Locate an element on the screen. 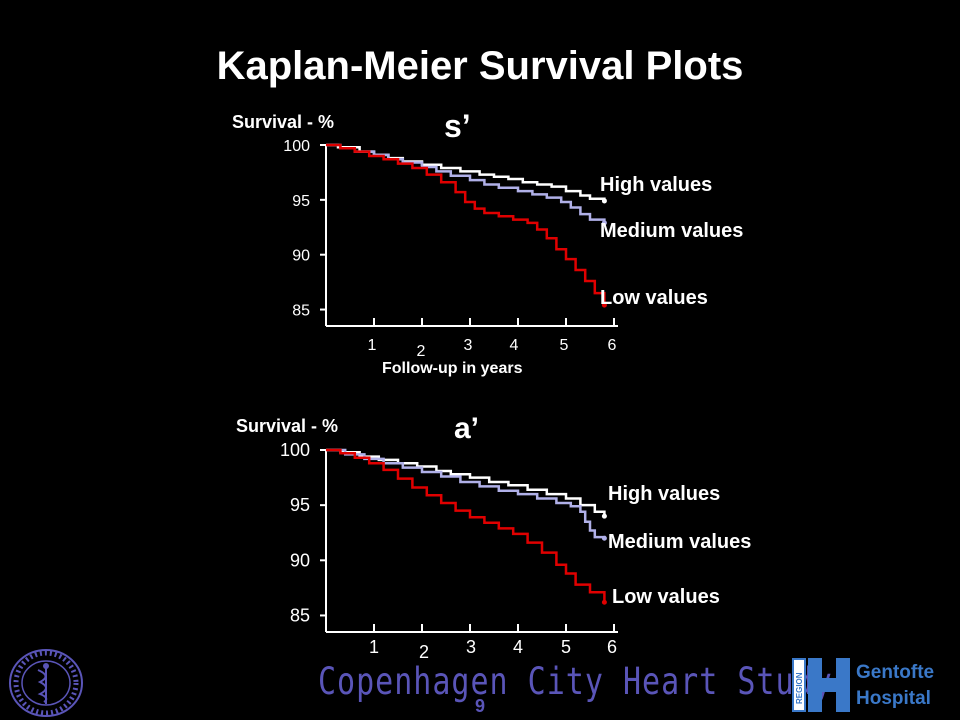 This screenshot has width=960, height=720. panel-label: s’ is located at coordinates (457, 126).